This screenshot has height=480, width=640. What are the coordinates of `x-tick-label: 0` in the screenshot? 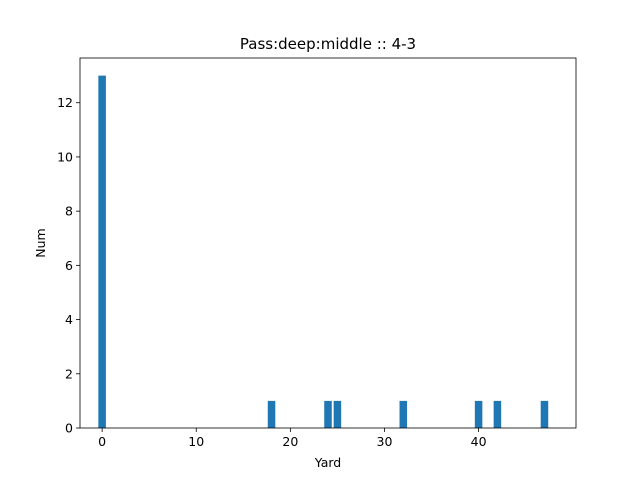 It's located at (102, 441).